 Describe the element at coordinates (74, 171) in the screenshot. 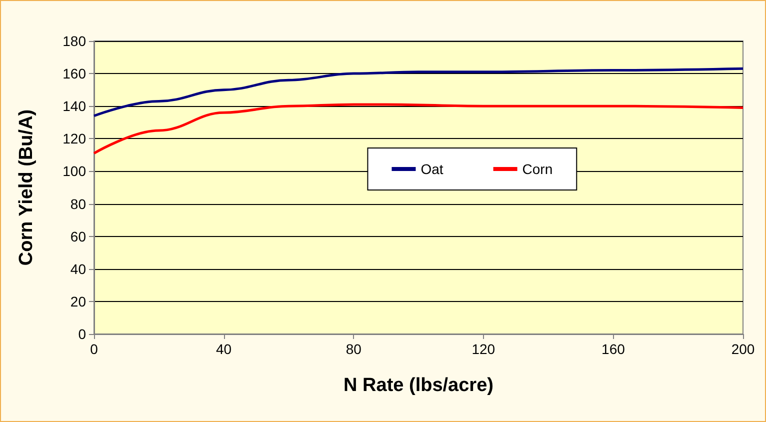

I see `y-tick-label: 100` at that location.